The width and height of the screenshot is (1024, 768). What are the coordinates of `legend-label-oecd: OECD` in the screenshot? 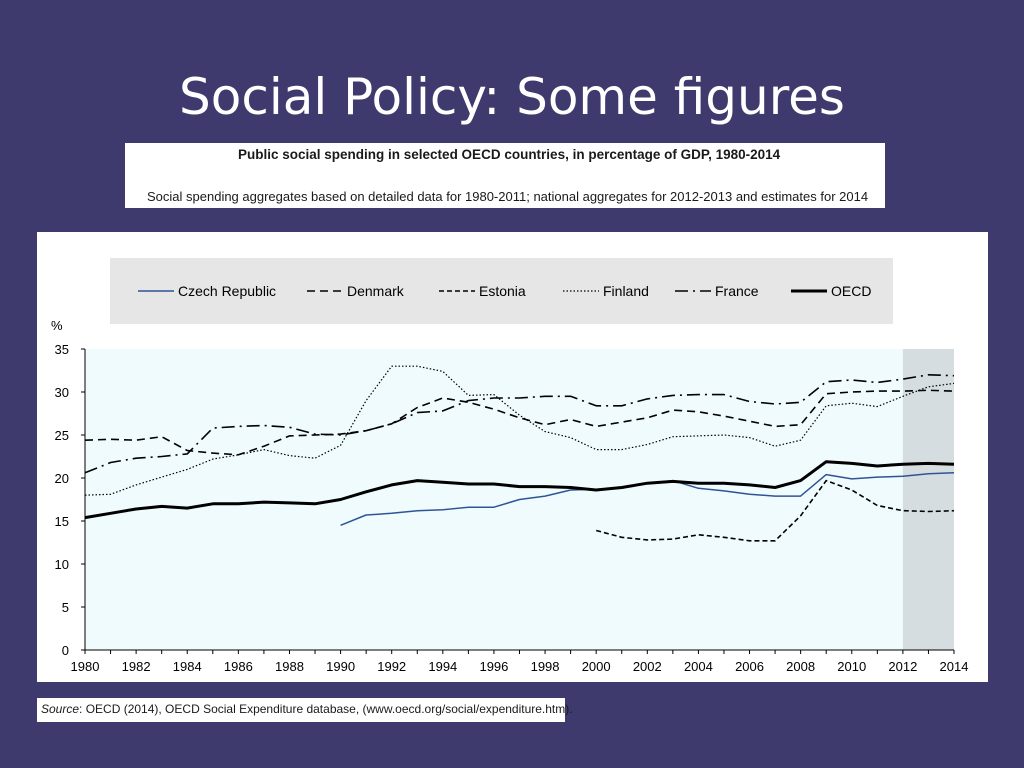 It's located at (851, 291).